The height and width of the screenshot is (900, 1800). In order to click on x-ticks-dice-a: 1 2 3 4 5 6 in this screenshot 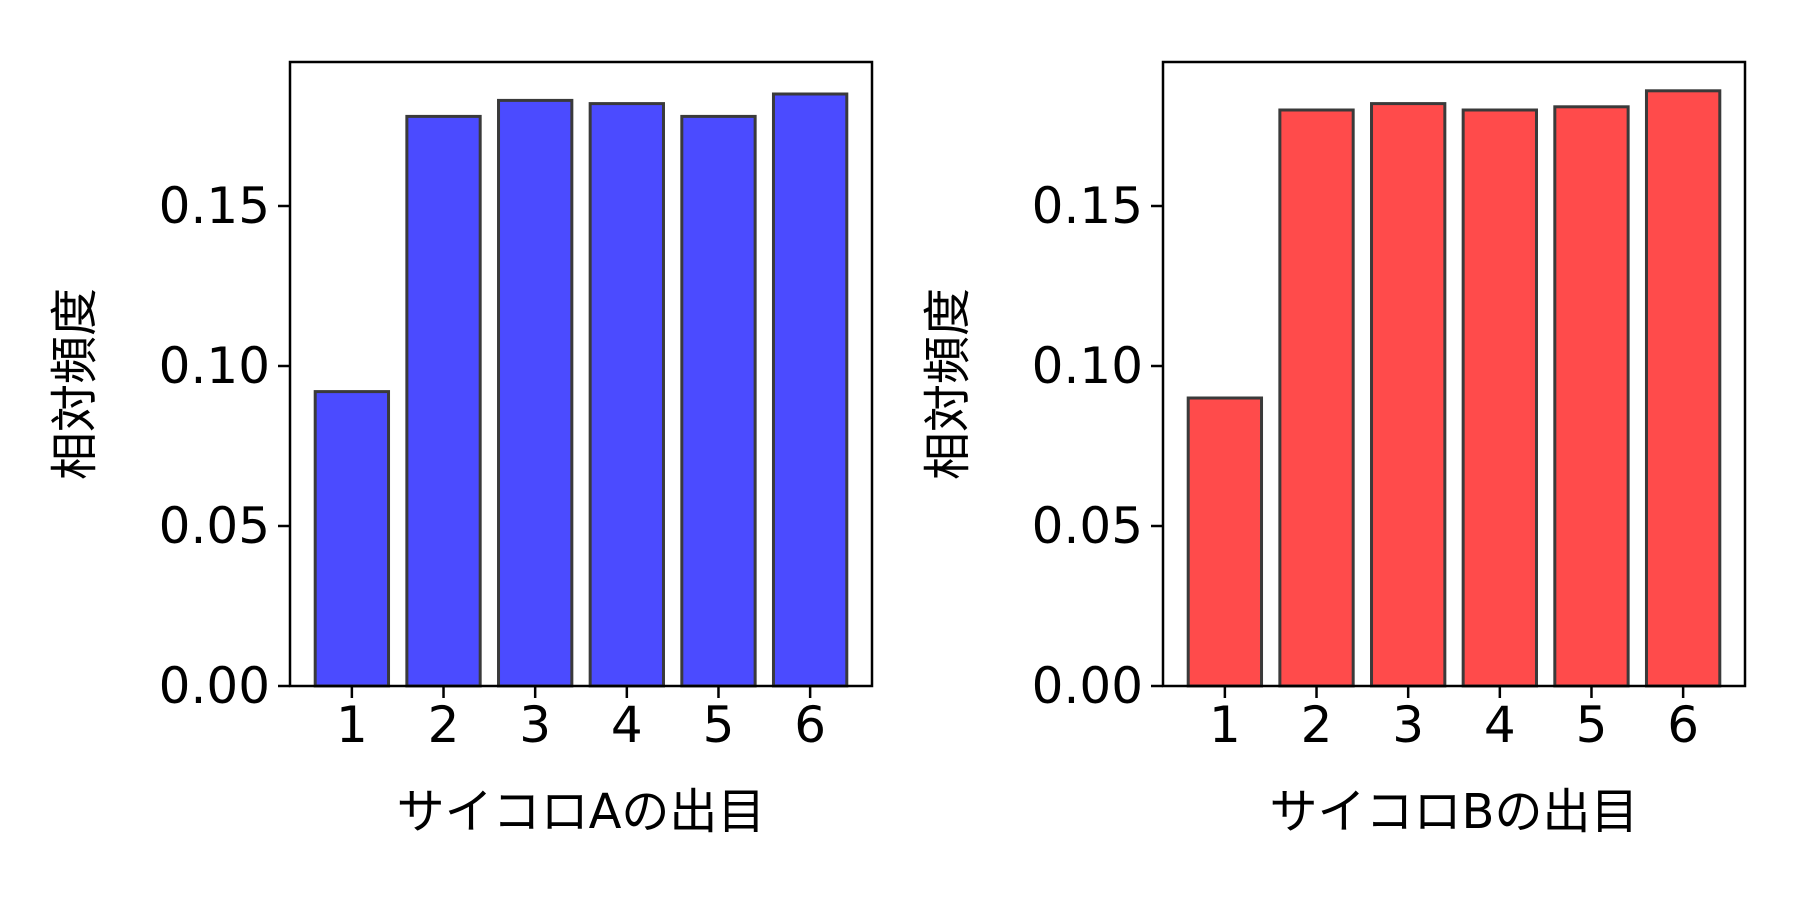, I will do `click(581, 720)`.